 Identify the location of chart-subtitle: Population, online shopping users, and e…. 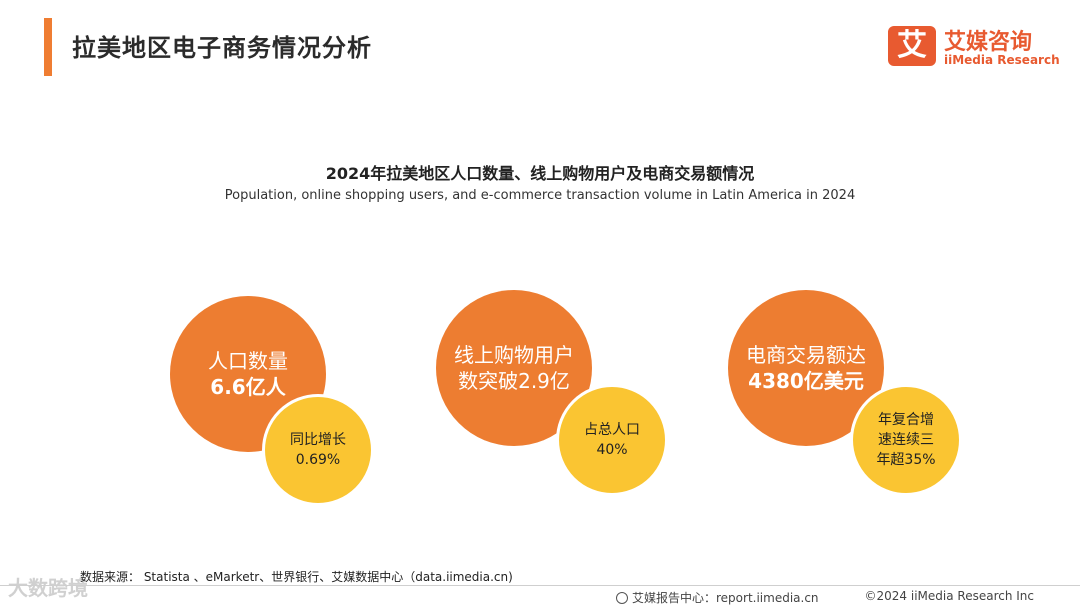
(540, 195).